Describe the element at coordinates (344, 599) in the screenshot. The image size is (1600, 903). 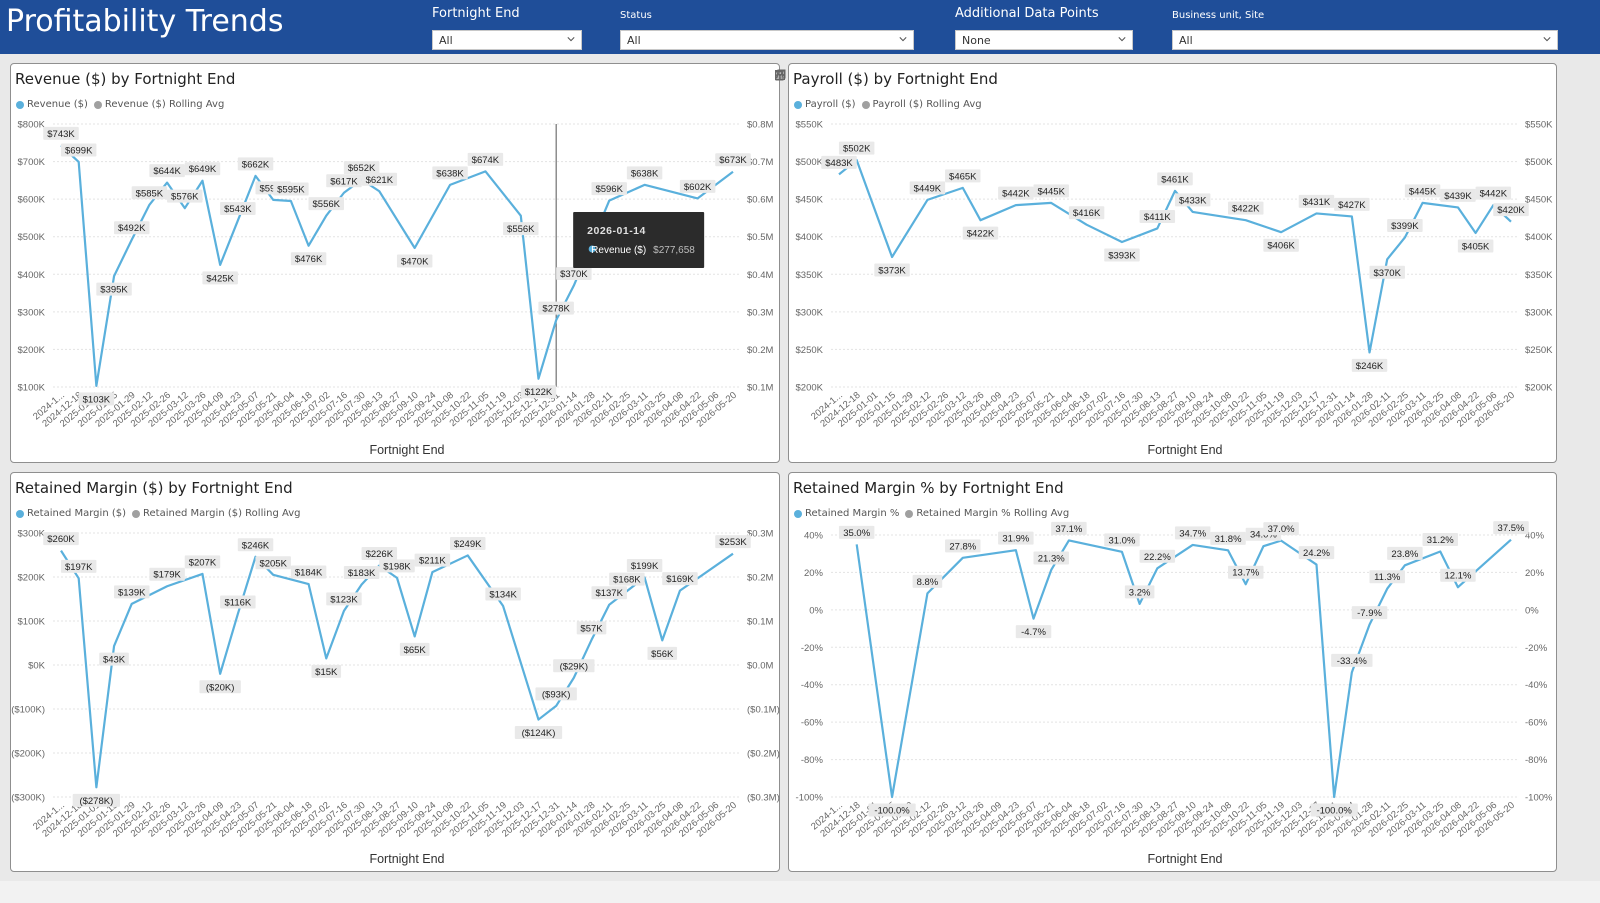
I see `data-label: $123K` at that location.